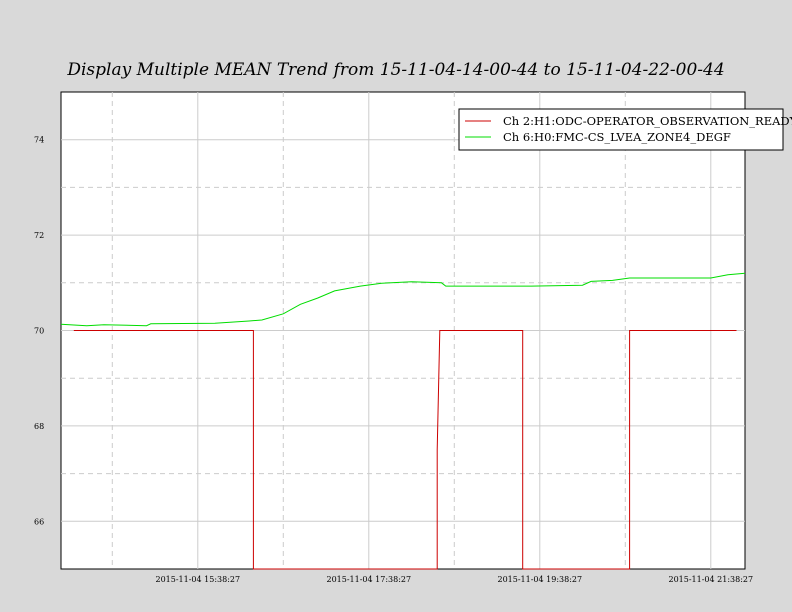 The width and height of the screenshot is (792, 612). I want to click on legend-box, so click(621, 129).